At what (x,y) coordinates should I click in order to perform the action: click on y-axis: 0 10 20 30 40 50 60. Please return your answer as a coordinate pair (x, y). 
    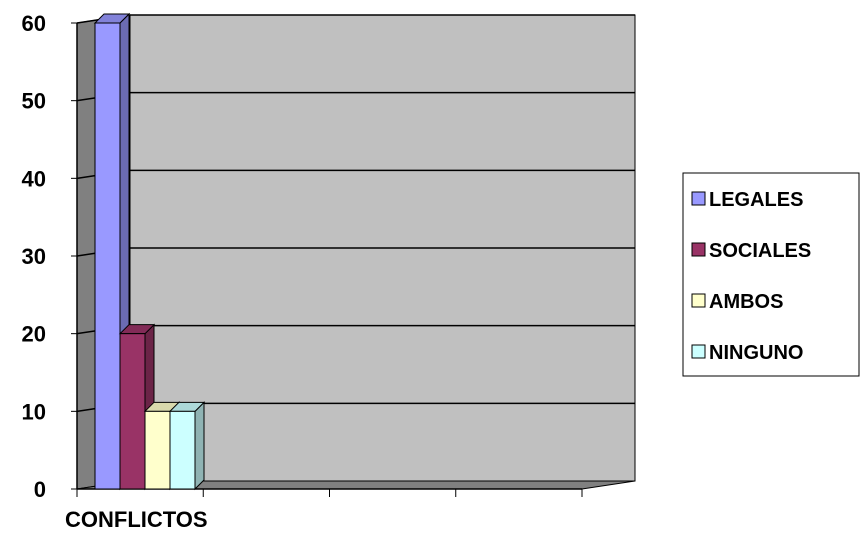
    Looking at the image, I should click on (50, 256).